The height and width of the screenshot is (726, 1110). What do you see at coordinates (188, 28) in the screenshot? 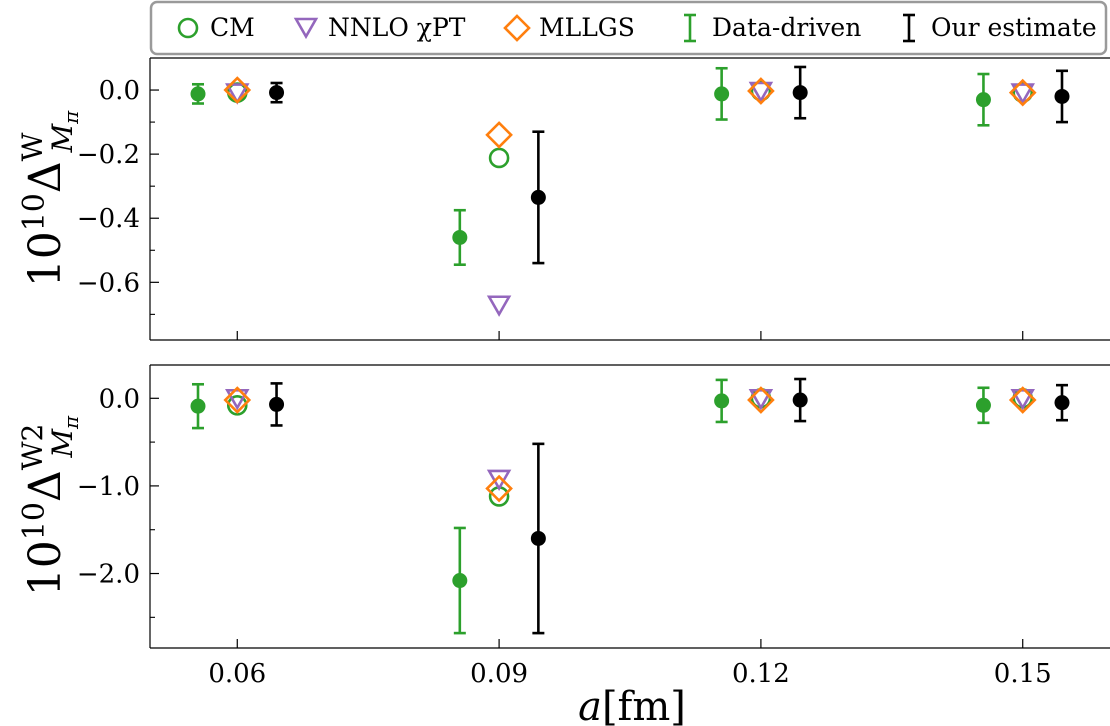
I see `legend-cm-icon` at bounding box center [188, 28].